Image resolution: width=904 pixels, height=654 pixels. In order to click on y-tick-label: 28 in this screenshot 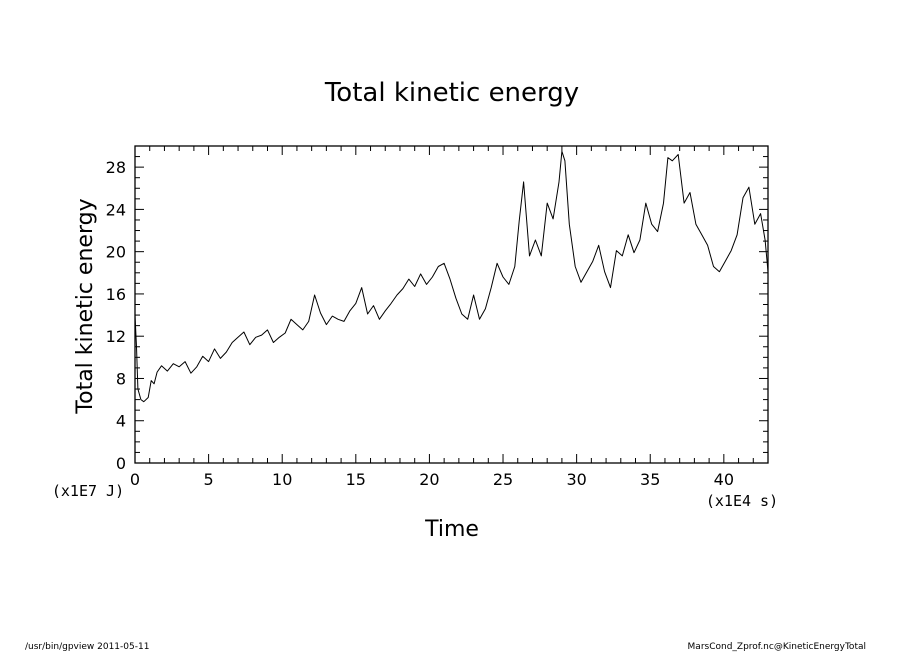, I will do `click(116, 167)`.